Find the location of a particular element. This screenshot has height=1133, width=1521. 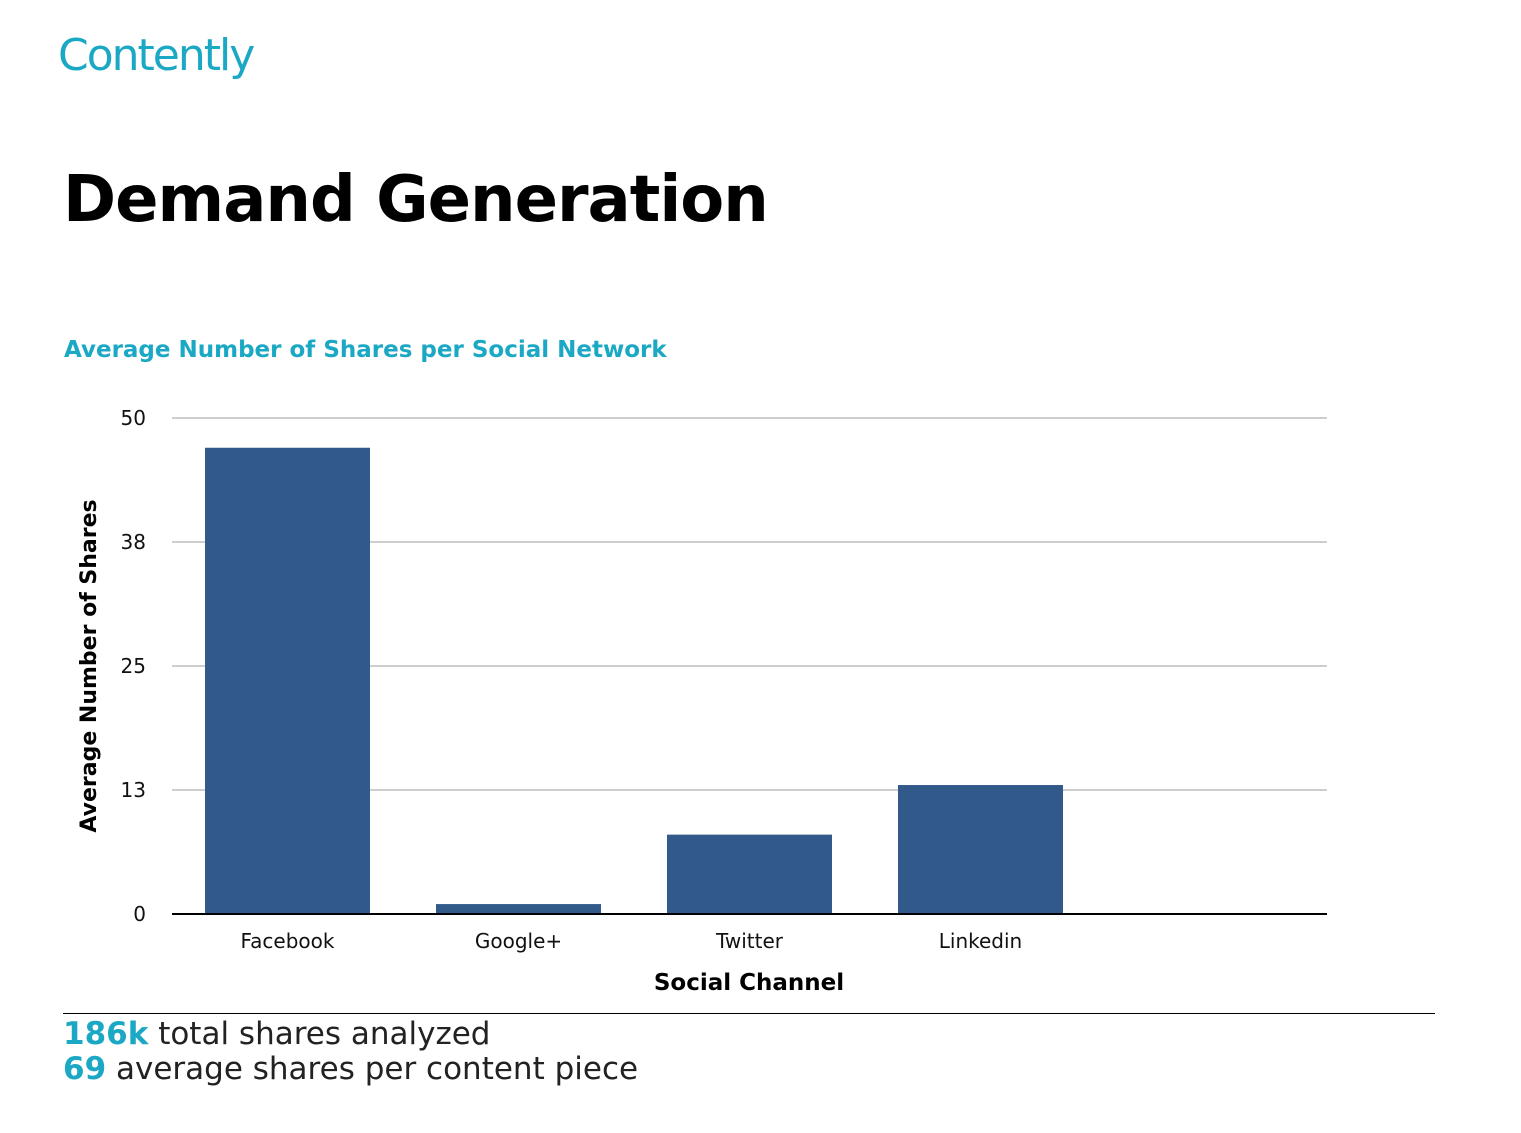

page-title: Demand Generation is located at coordinates (416, 200).